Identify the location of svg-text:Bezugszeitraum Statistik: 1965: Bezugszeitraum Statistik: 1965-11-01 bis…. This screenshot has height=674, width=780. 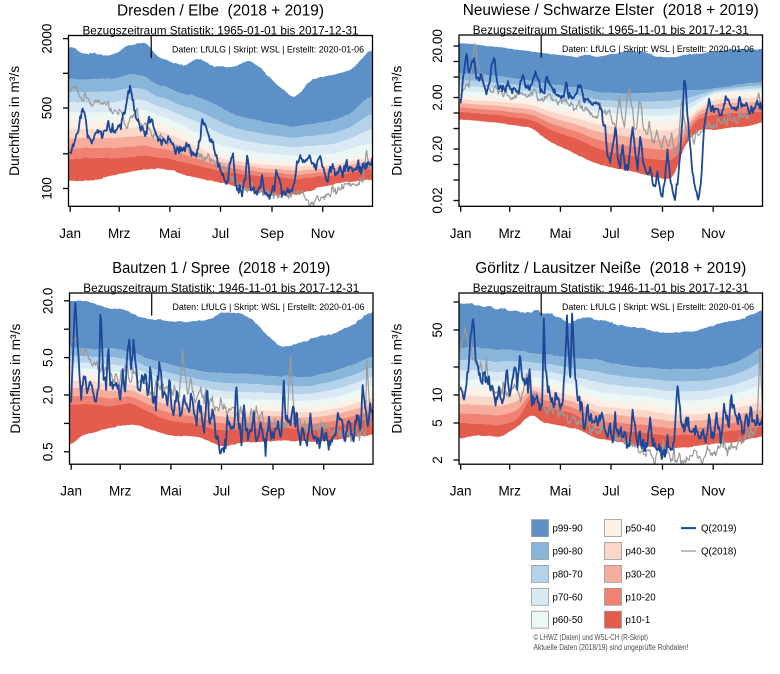
(611, 30).